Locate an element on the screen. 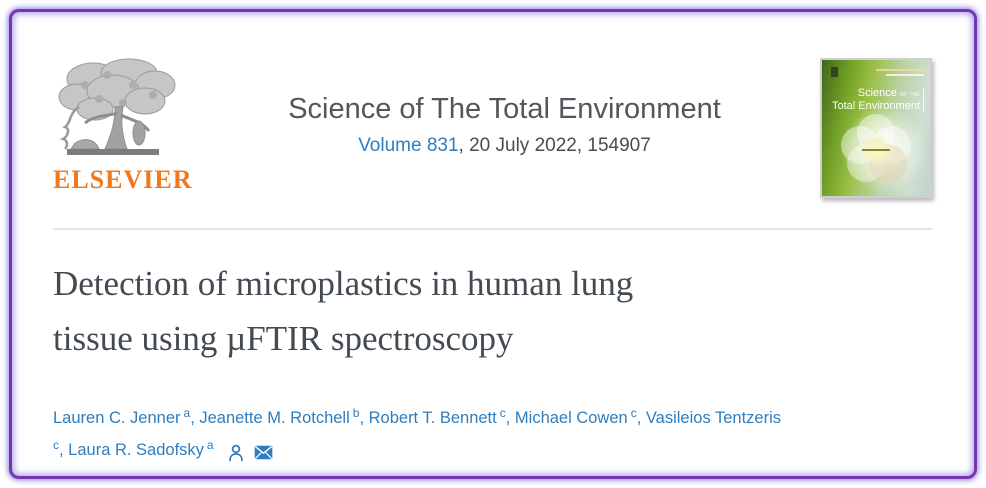 The height and width of the screenshot is (488, 986). article-title-line: tissue using µFTIR spectroscopy is located at coordinates (283, 338).